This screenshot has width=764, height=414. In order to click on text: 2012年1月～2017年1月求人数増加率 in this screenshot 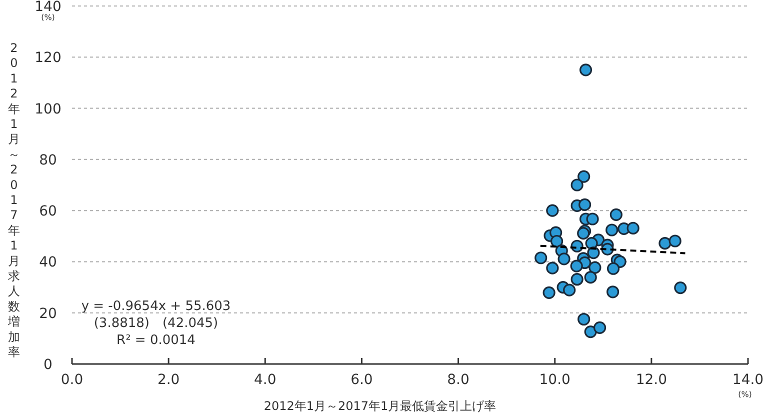, I will do `click(14, 200)`.